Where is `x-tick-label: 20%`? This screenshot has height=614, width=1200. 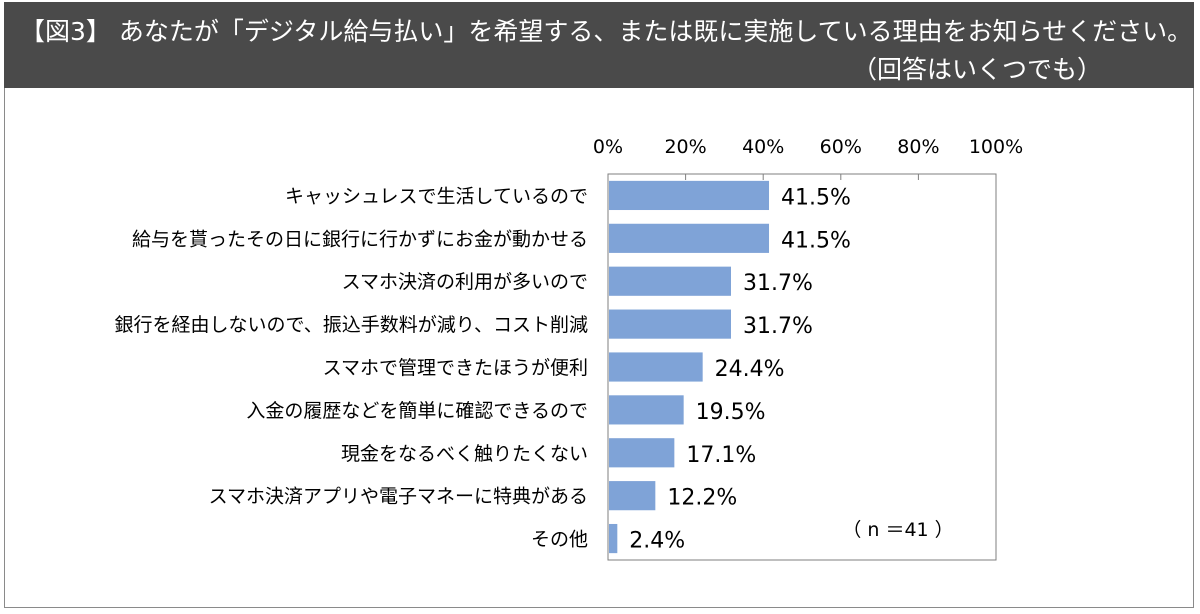 x-tick-label: 20% is located at coordinates (685, 147).